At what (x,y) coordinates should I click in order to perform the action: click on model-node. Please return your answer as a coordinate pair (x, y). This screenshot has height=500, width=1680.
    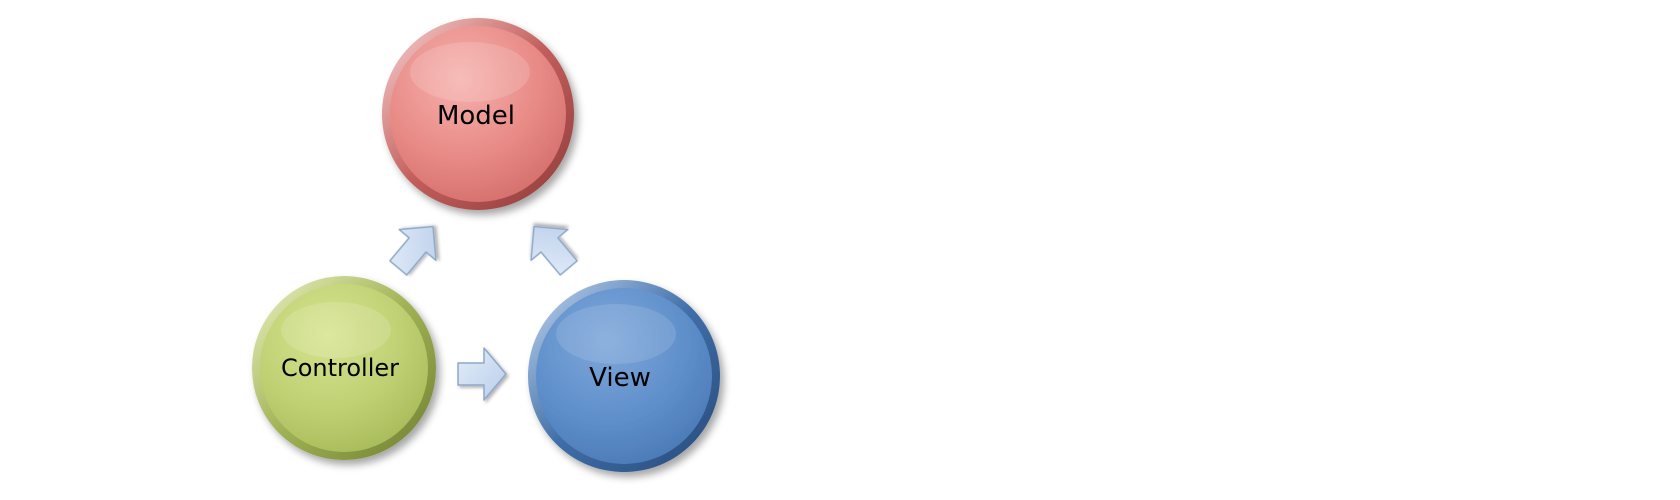
    Looking at the image, I should click on (478, 114).